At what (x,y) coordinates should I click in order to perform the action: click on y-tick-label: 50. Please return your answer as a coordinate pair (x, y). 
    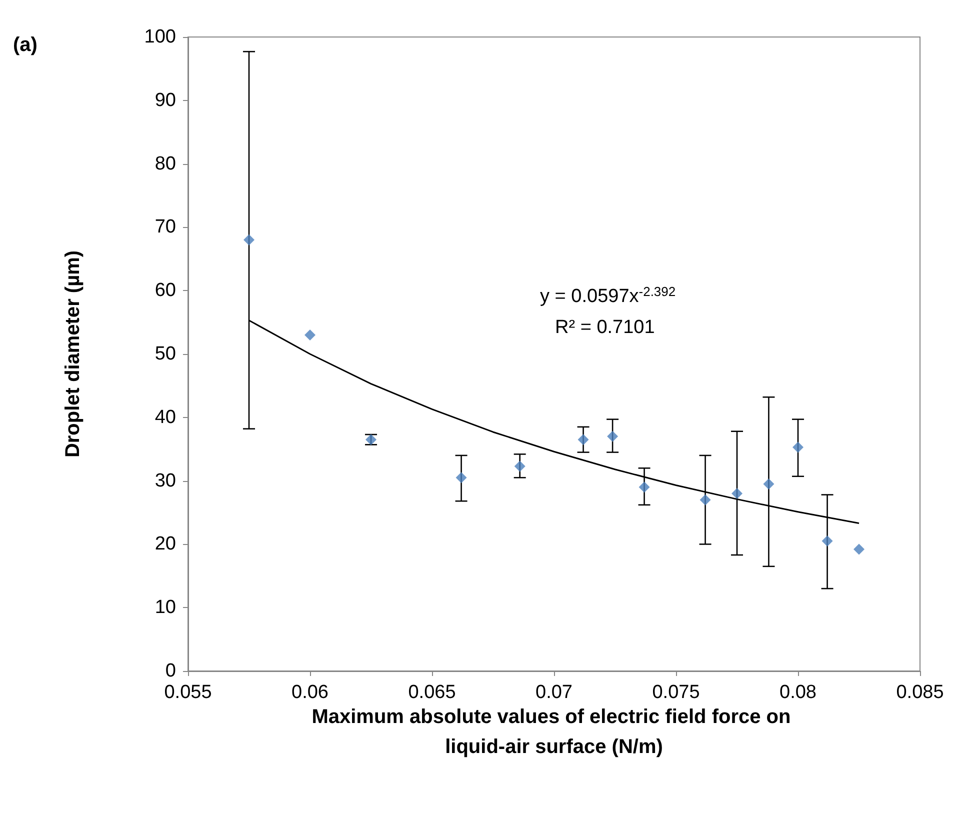
    Looking at the image, I should click on (165, 354).